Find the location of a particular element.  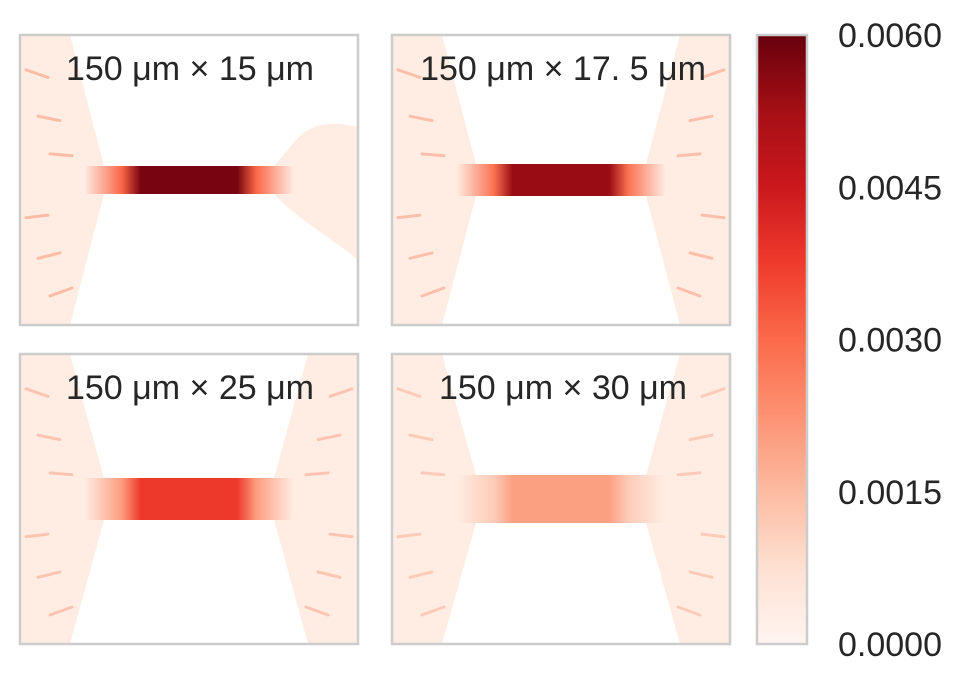

colorbar-tick-label: 0.0030 is located at coordinates (890, 341).